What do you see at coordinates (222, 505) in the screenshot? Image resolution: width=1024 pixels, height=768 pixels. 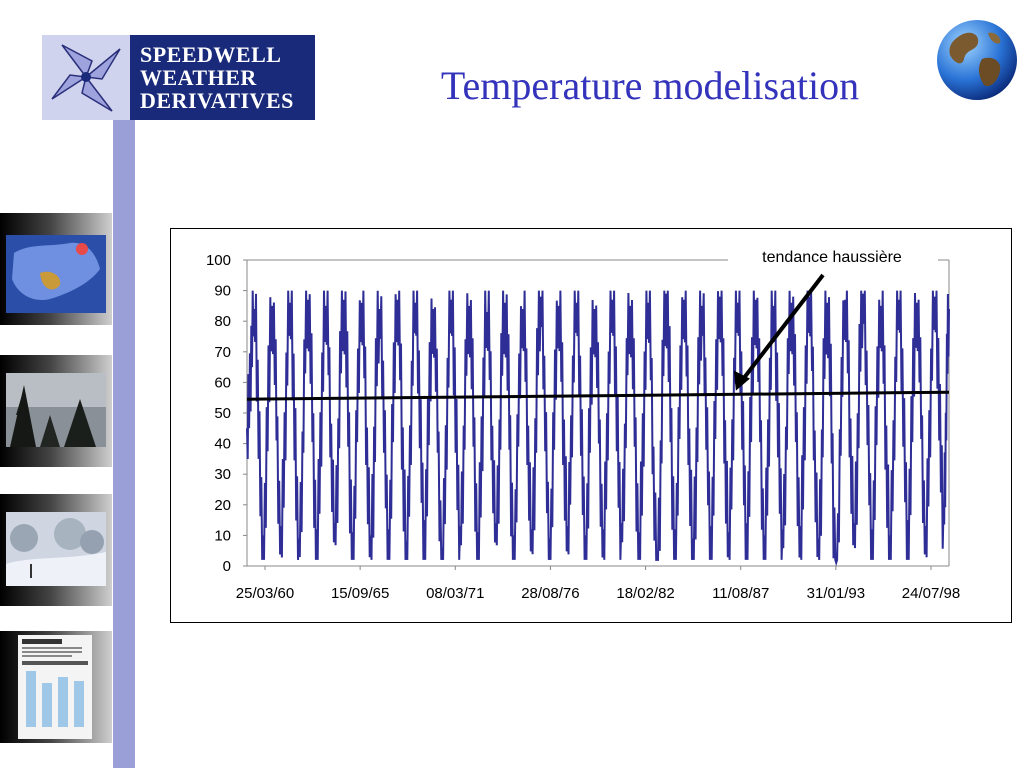 I see `y-tick-label: 20` at bounding box center [222, 505].